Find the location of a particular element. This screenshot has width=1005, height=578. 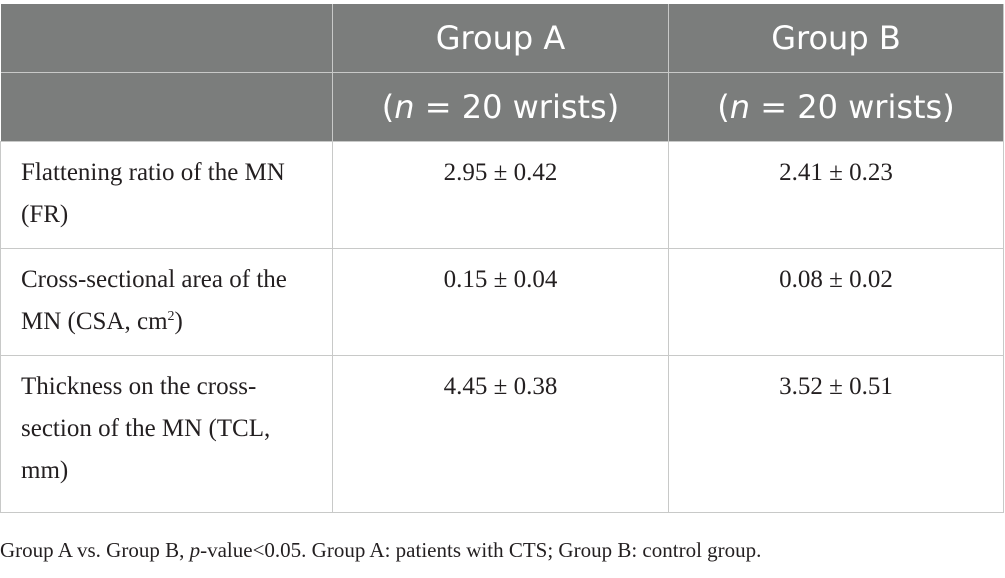

row-label-flattening-ratio: Flattening ratio of the MN (FR) is located at coordinates (166, 195).